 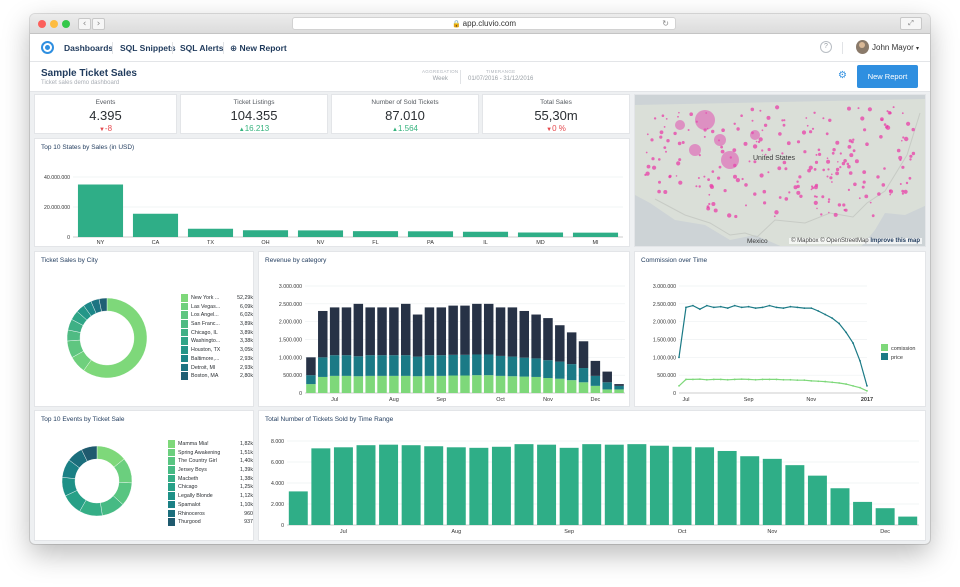 What do you see at coordinates (842, 75) in the screenshot?
I see `gear-icon: ⚙` at bounding box center [842, 75].